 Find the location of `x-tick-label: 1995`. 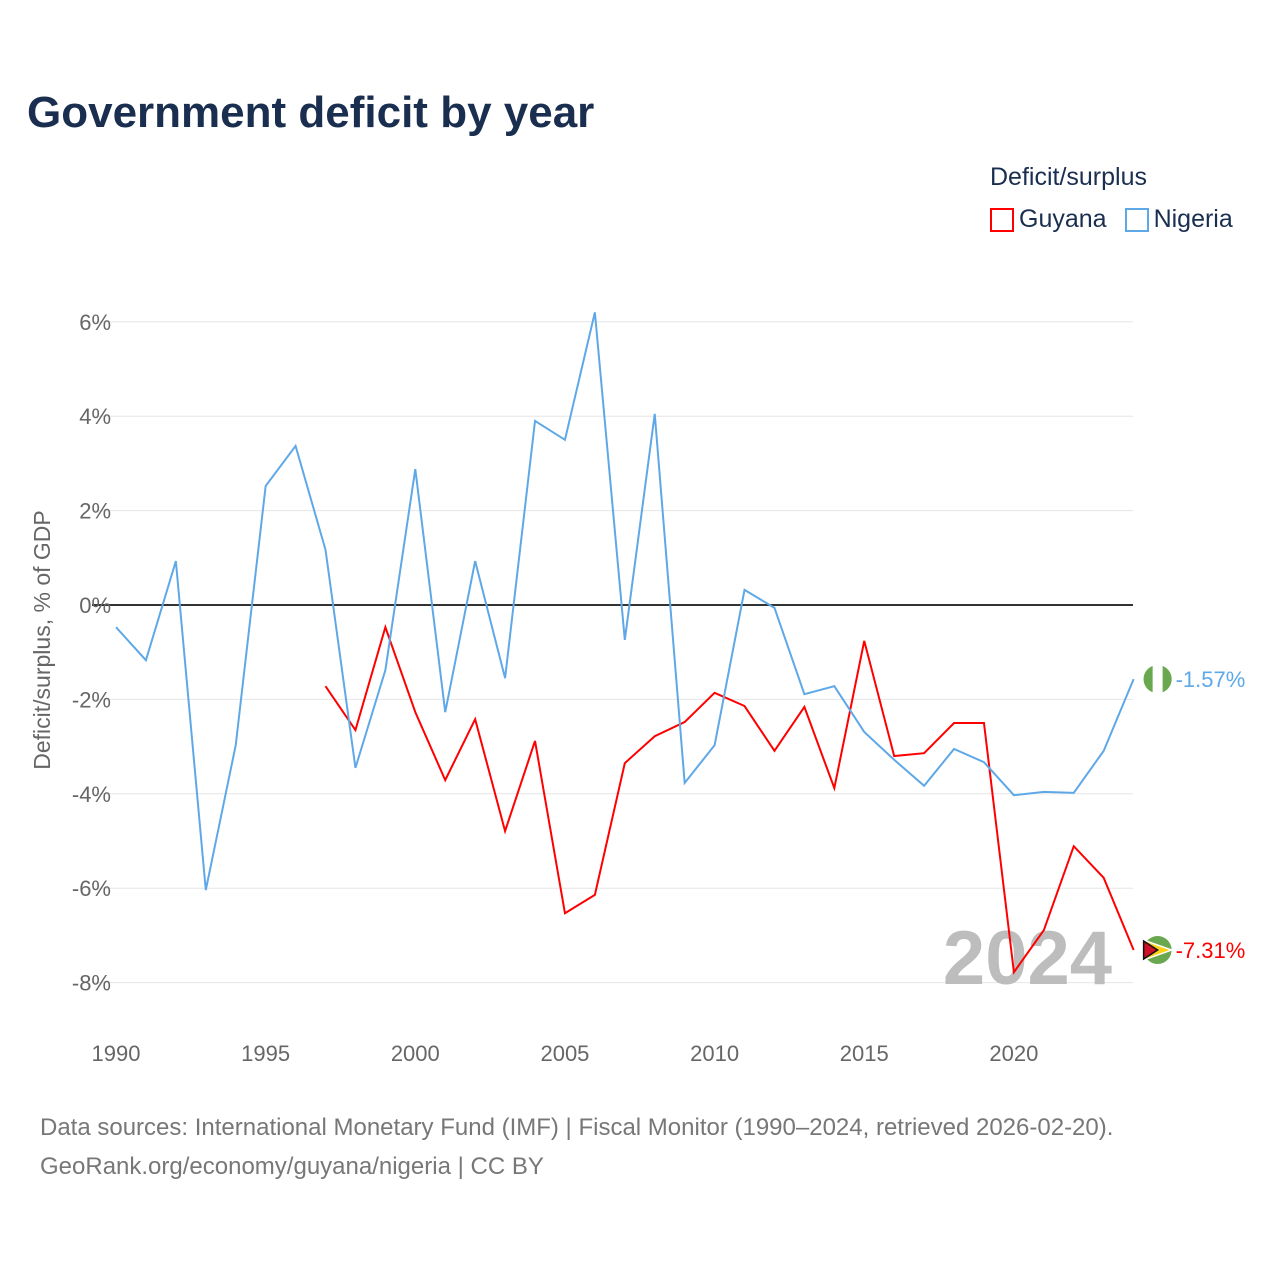

x-tick-label: 1995 is located at coordinates (265, 1053).